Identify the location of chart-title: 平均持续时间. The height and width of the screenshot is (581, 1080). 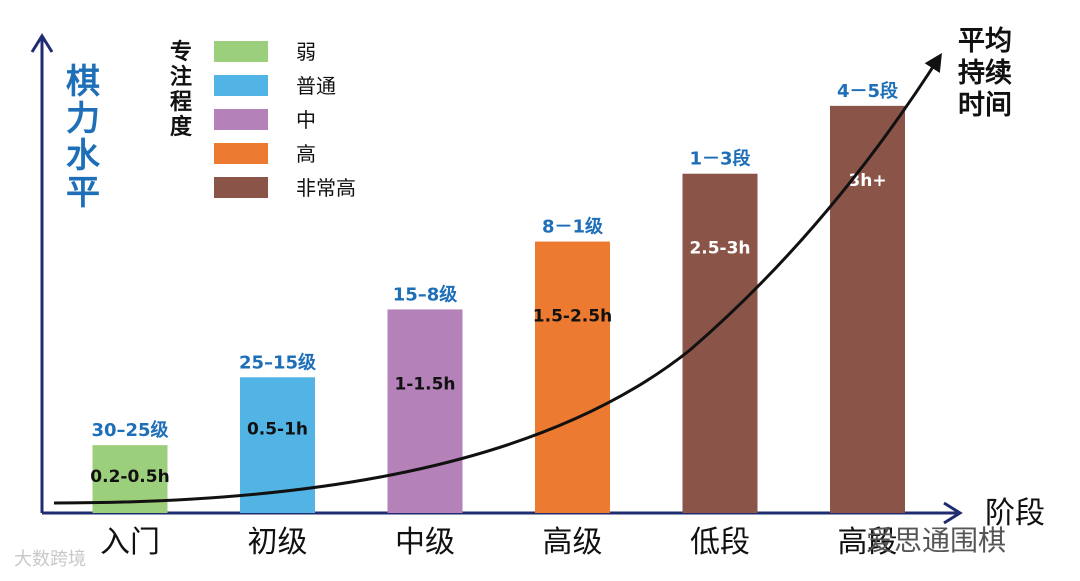
(985, 73).